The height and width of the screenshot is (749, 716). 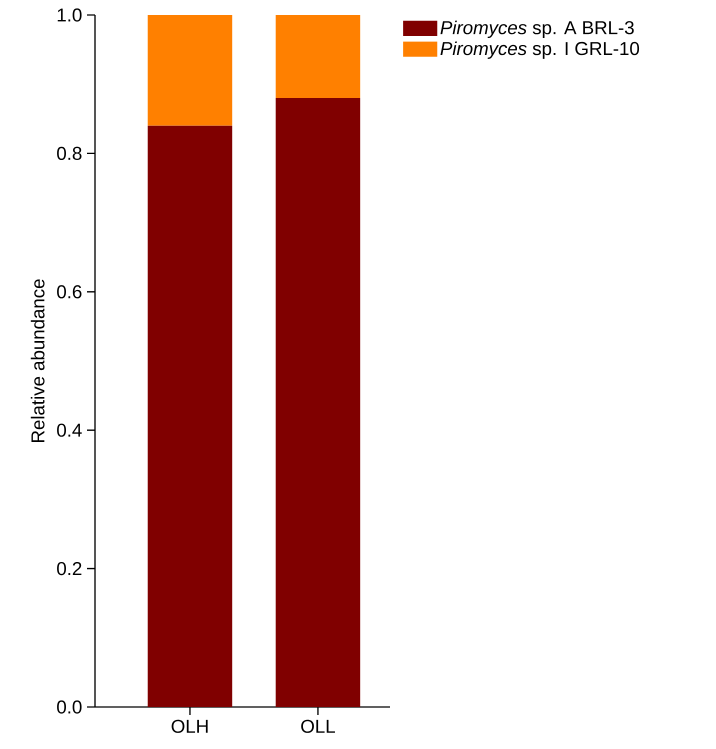 What do you see at coordinates (70, 15) in the screenshot?
I see `y-tick-label: 1.0` at bounding box center [70, 15].